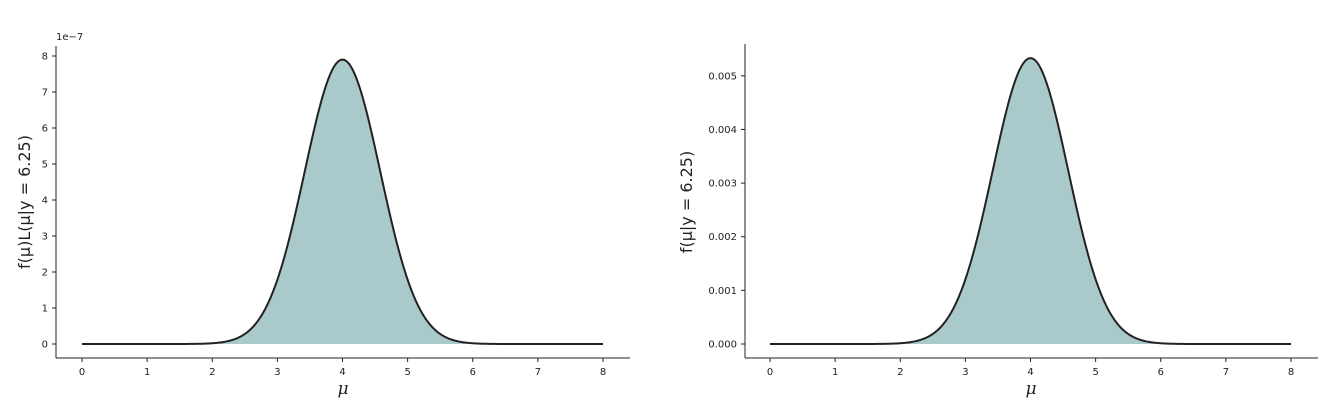  What do you see at coordinates (722, 184) in the screenshot?
I see `y-tick-label: 0.003` at bounding box center [722, 184].